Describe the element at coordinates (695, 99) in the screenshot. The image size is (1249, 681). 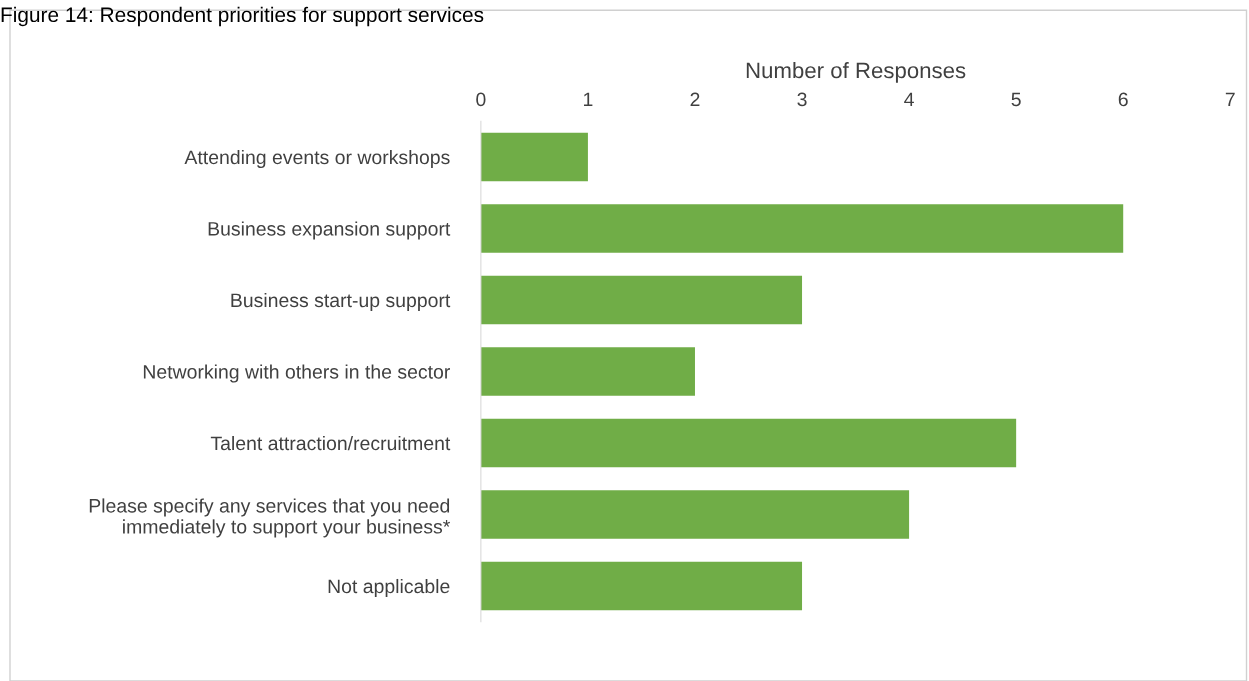
I see `x-tick-label: 2` at that location.